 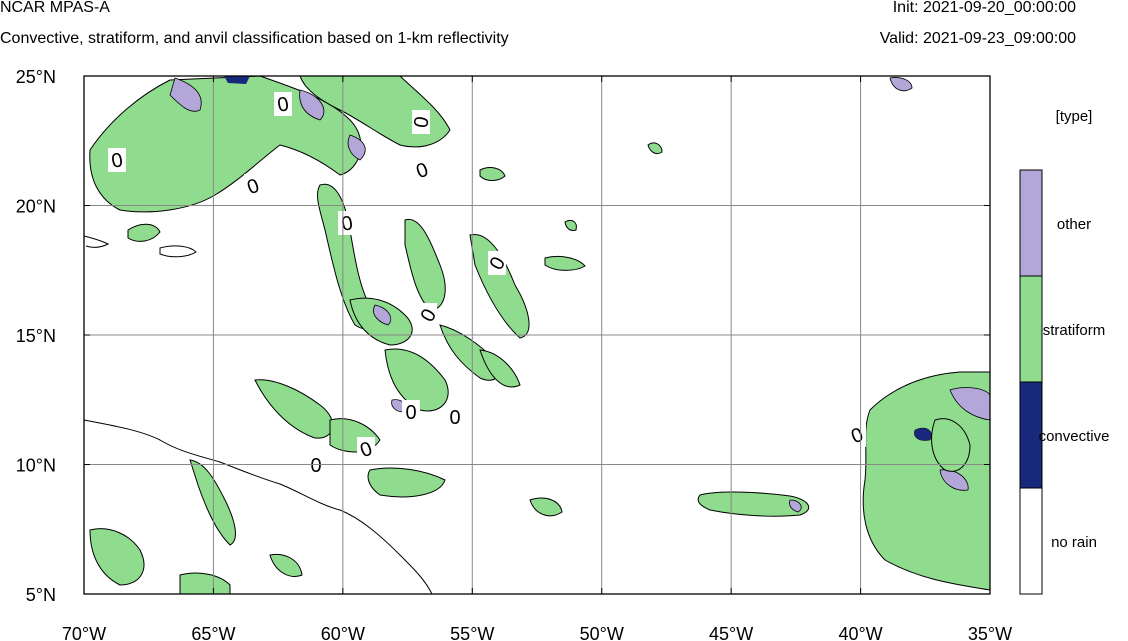 What do you see at coordinates (602, 632) in the screenshot?
I see `lon-tick-label: 50°W` at bounding box center [602, 632].